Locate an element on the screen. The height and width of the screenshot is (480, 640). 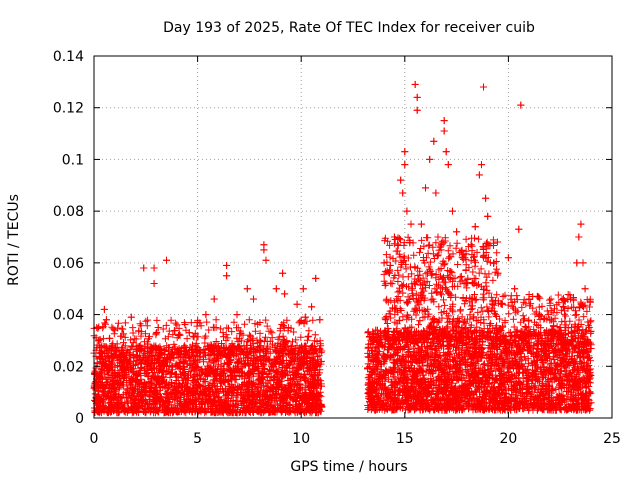
x-tick-label: 15 is located at coordinates (405, 439).